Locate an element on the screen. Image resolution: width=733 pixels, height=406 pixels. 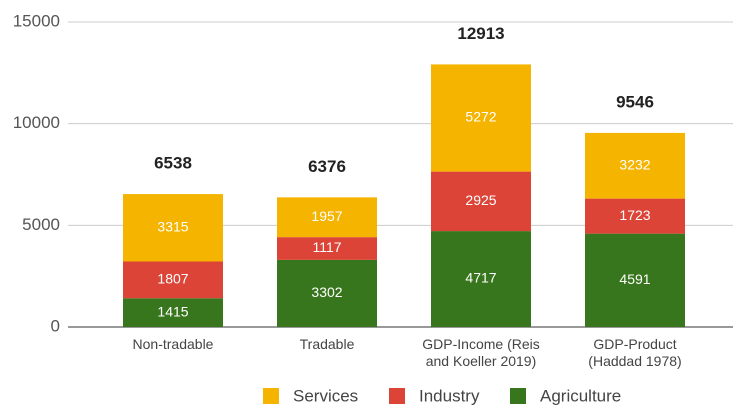
value-label: 4717 is located at coordinates (480, 278).